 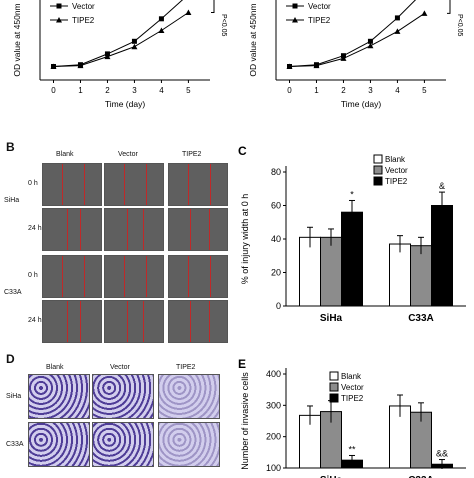 I want to click on column-label: Blank, so click(x=65, y=154).